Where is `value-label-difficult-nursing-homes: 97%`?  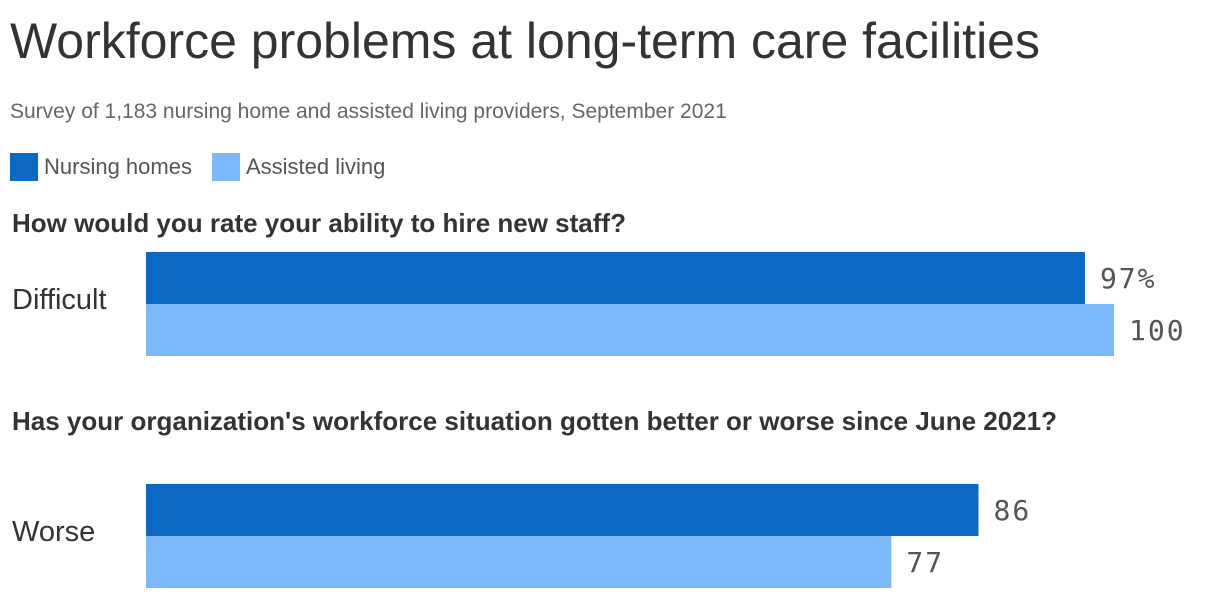
value-label-difficult-nursing-homes: 97% is located at coordinates (1128, 278).